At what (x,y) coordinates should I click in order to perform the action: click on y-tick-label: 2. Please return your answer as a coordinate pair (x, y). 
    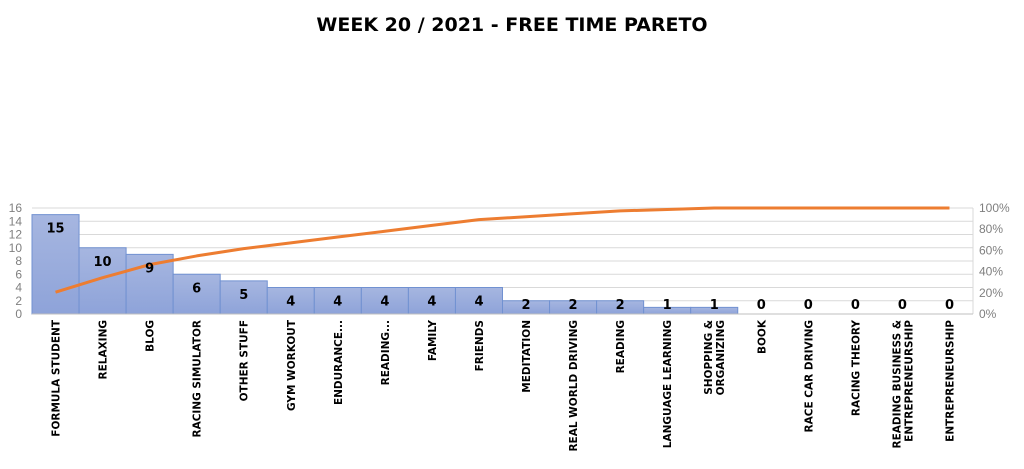
    Looking at the image, I should click on (18, 301).